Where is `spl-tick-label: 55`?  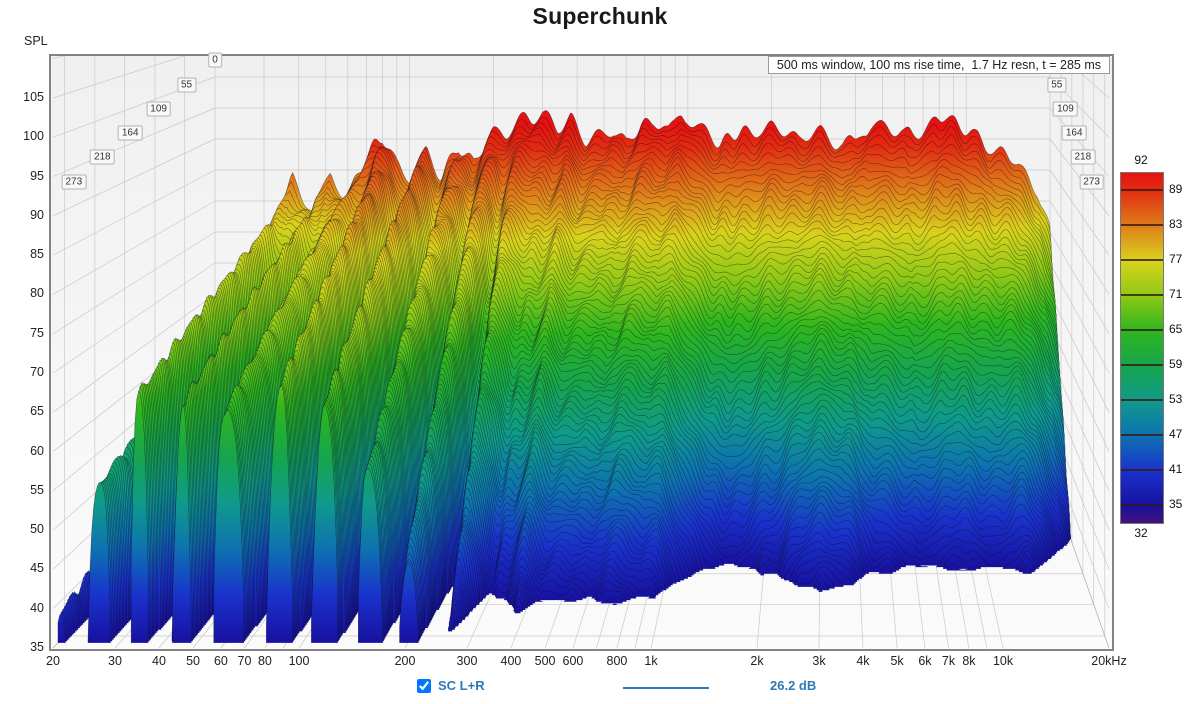
spl-tick-label: 55 is located at coordinates (37, 489).